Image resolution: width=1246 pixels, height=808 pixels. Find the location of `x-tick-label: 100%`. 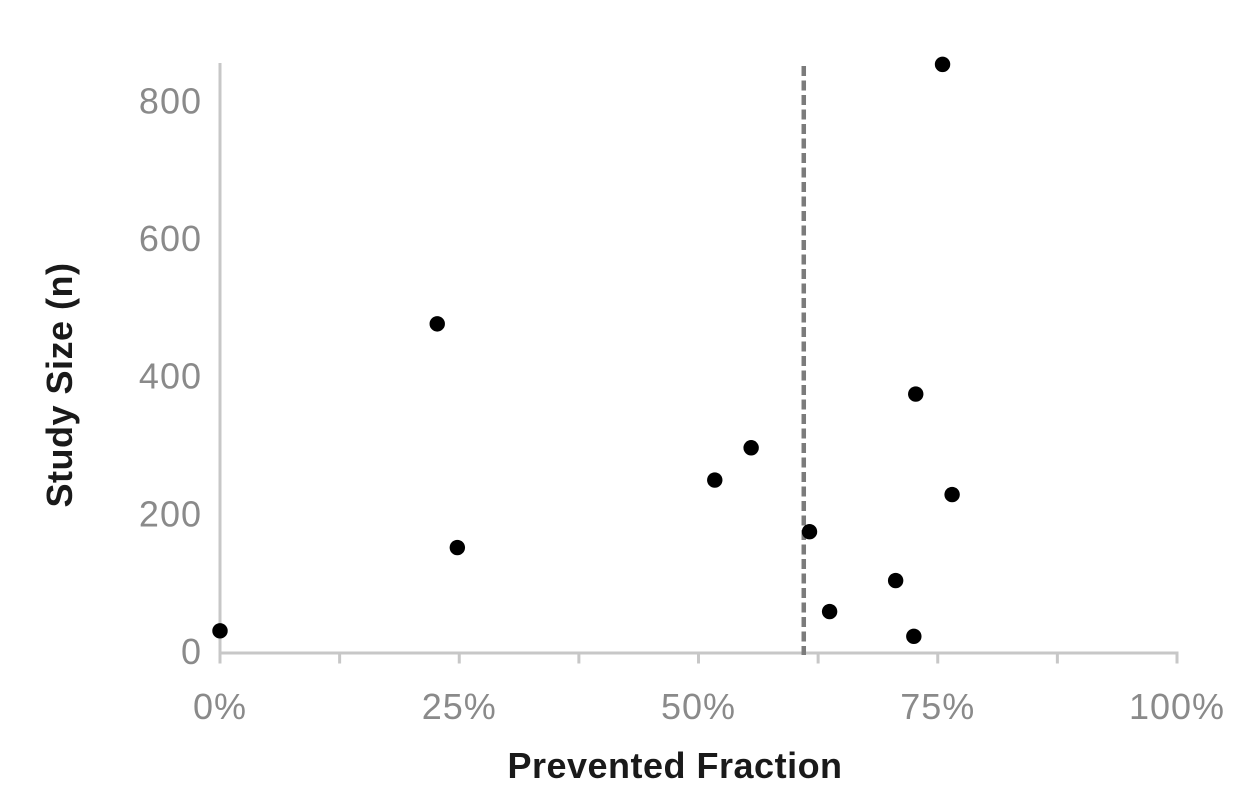

x-tick-label: 100% is located at coordinates (1177, 706).